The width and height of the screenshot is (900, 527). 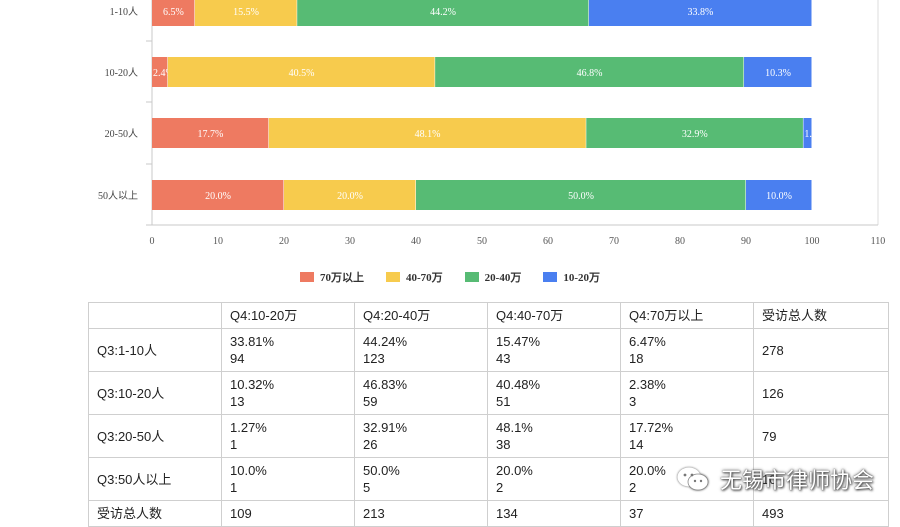 What do you see at coordinates (341, 278) in the screenshot?
I see `legend-label: 70万以上` at bounding box center [341, 278].